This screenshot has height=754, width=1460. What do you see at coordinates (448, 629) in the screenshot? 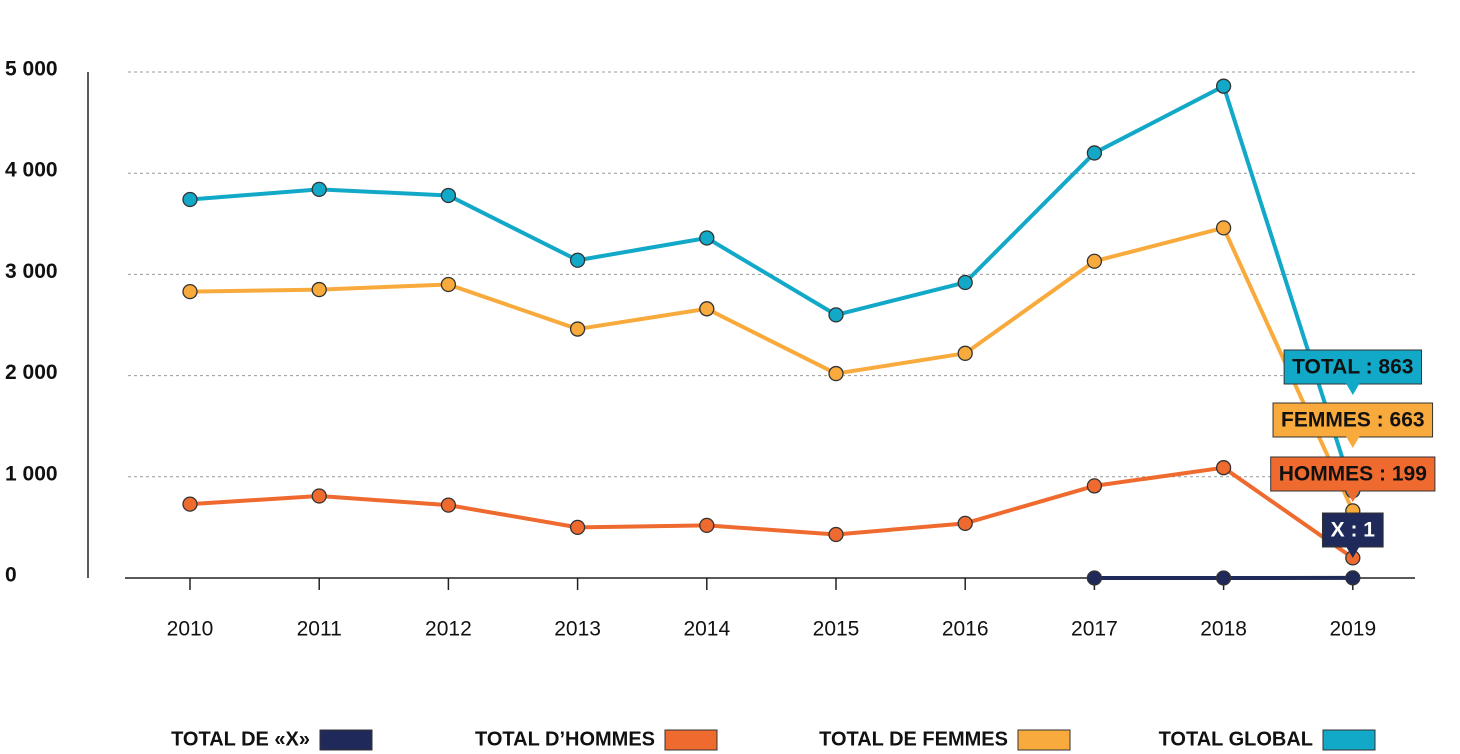
I see `x-tick-label: 2012` at bounding box center [448, 629].